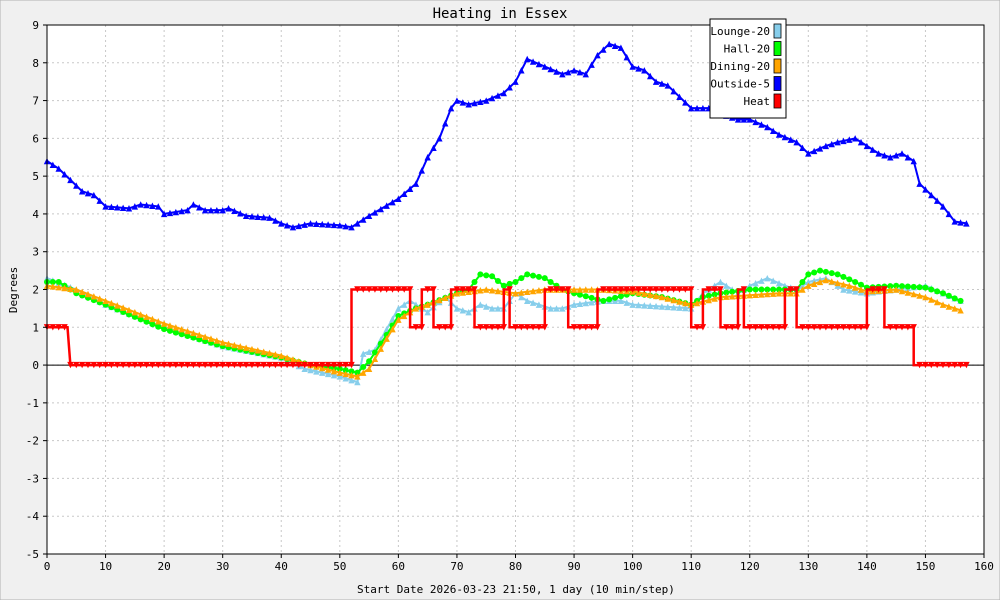 This screenshot has width=1000, height=600. I want to click on y-tick-label: -2, so click(32, 441).